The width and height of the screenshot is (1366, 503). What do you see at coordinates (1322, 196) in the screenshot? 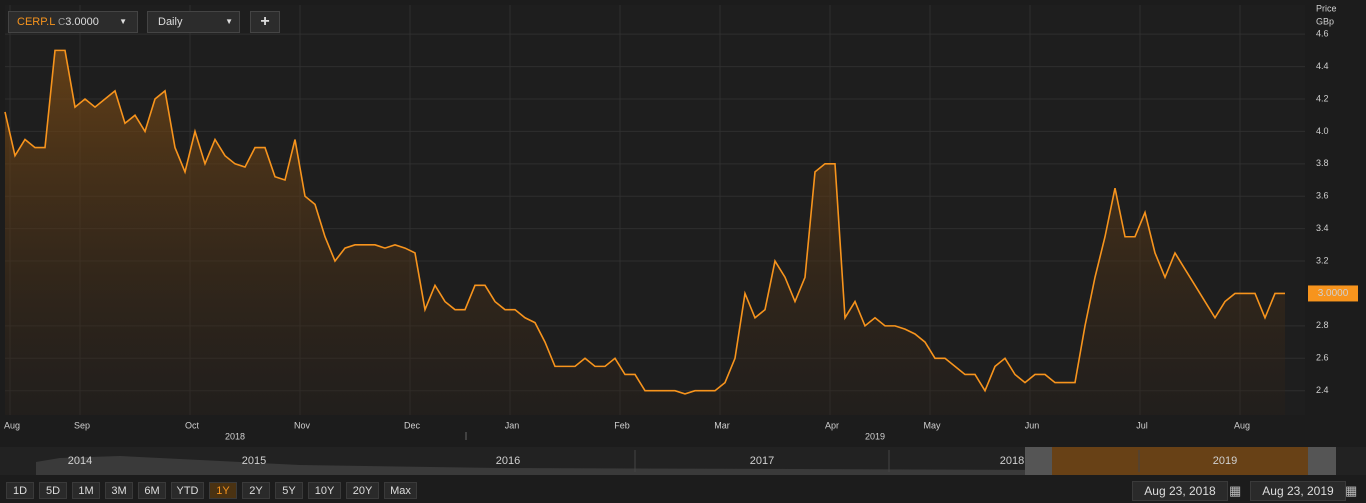
I see `y-tick-label: 3.6` at bounding box center [1322, 196].